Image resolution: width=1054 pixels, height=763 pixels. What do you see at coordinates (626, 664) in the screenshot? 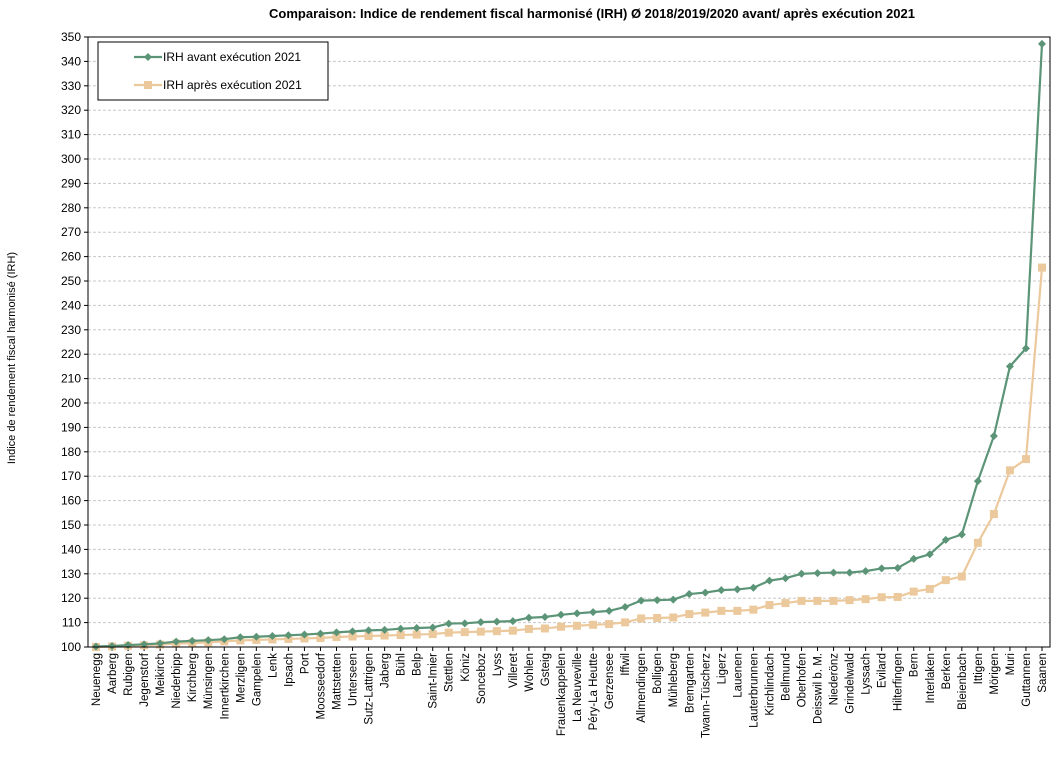
I see `x-tick-label: Iffwil` at bounding box center [626, 664].